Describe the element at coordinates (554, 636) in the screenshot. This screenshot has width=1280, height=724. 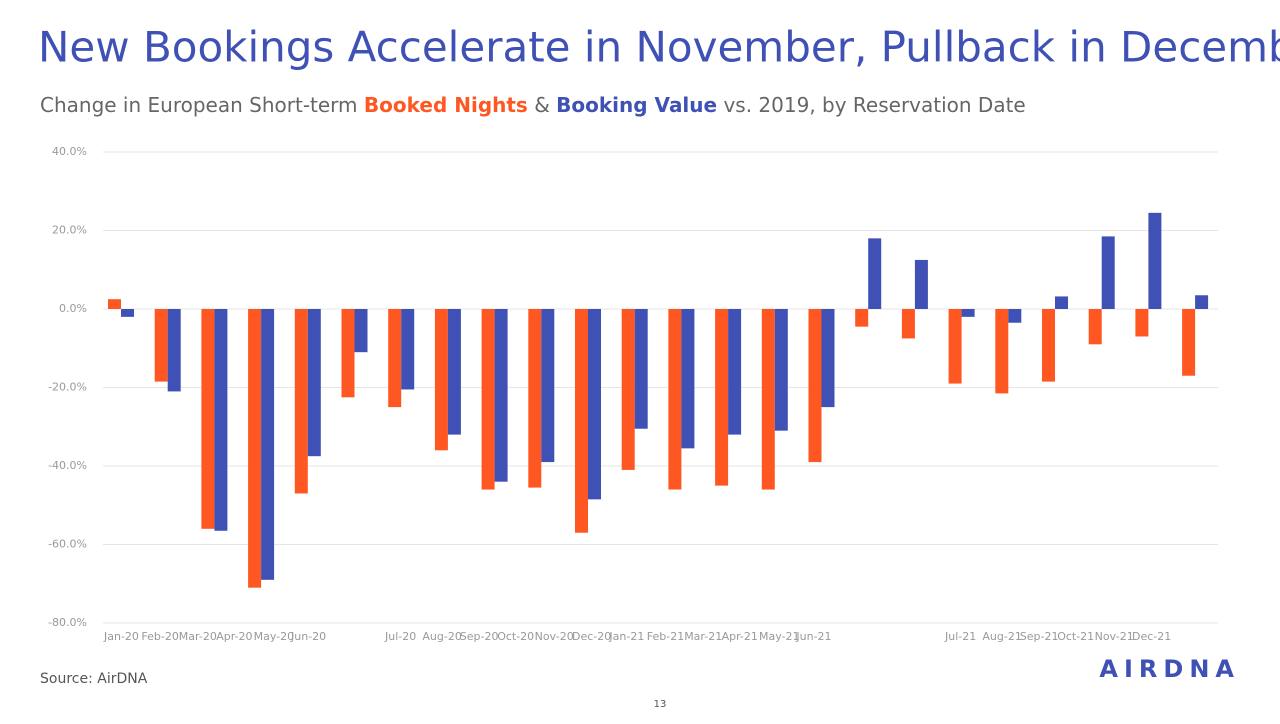
I see `x-tick-label: Nov-20` at that location.